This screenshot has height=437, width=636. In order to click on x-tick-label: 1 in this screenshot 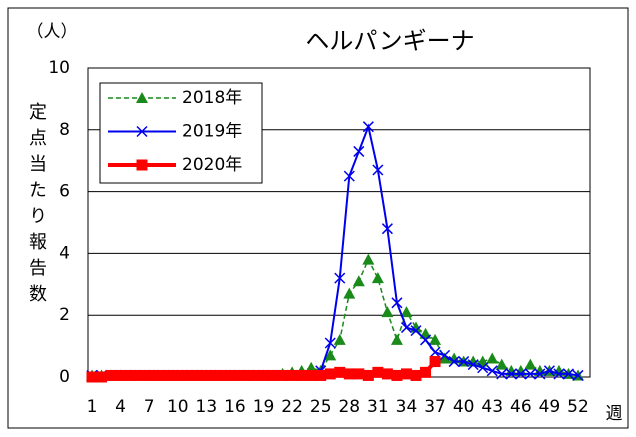, I will do `click(92, 407)`.